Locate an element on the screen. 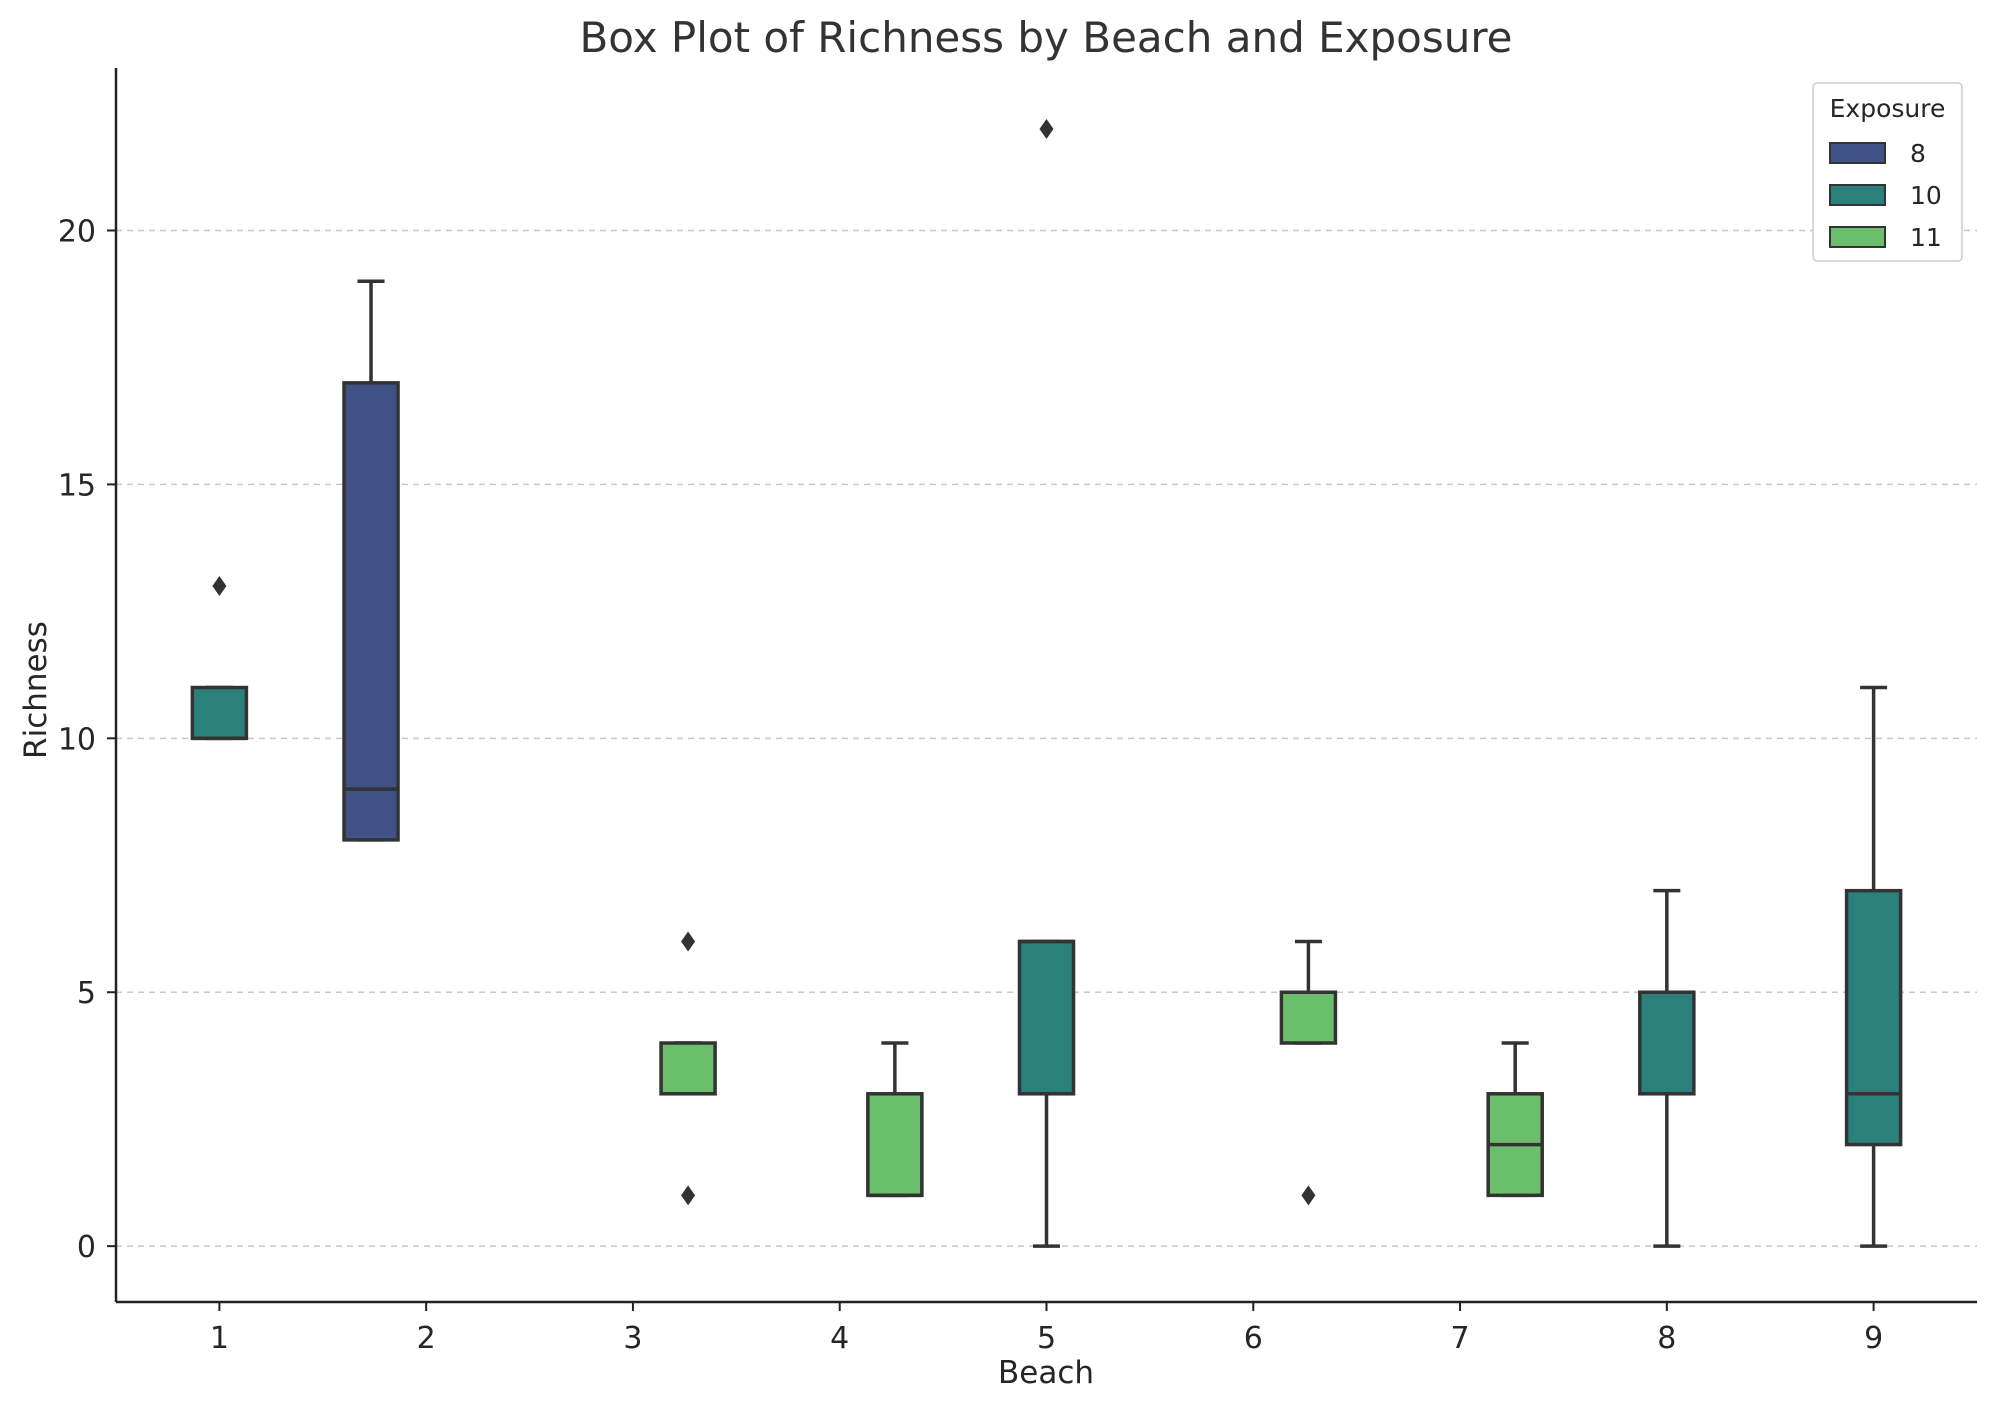  x-tick-label-9: 9 is located at coordinates (1873, 1338).